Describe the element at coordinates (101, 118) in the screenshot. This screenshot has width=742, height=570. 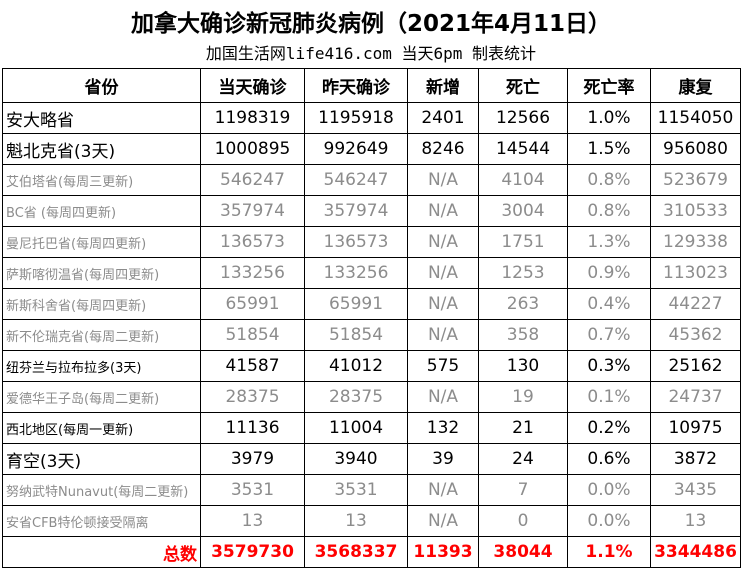
I see `row-label: 安大略省` at that location.